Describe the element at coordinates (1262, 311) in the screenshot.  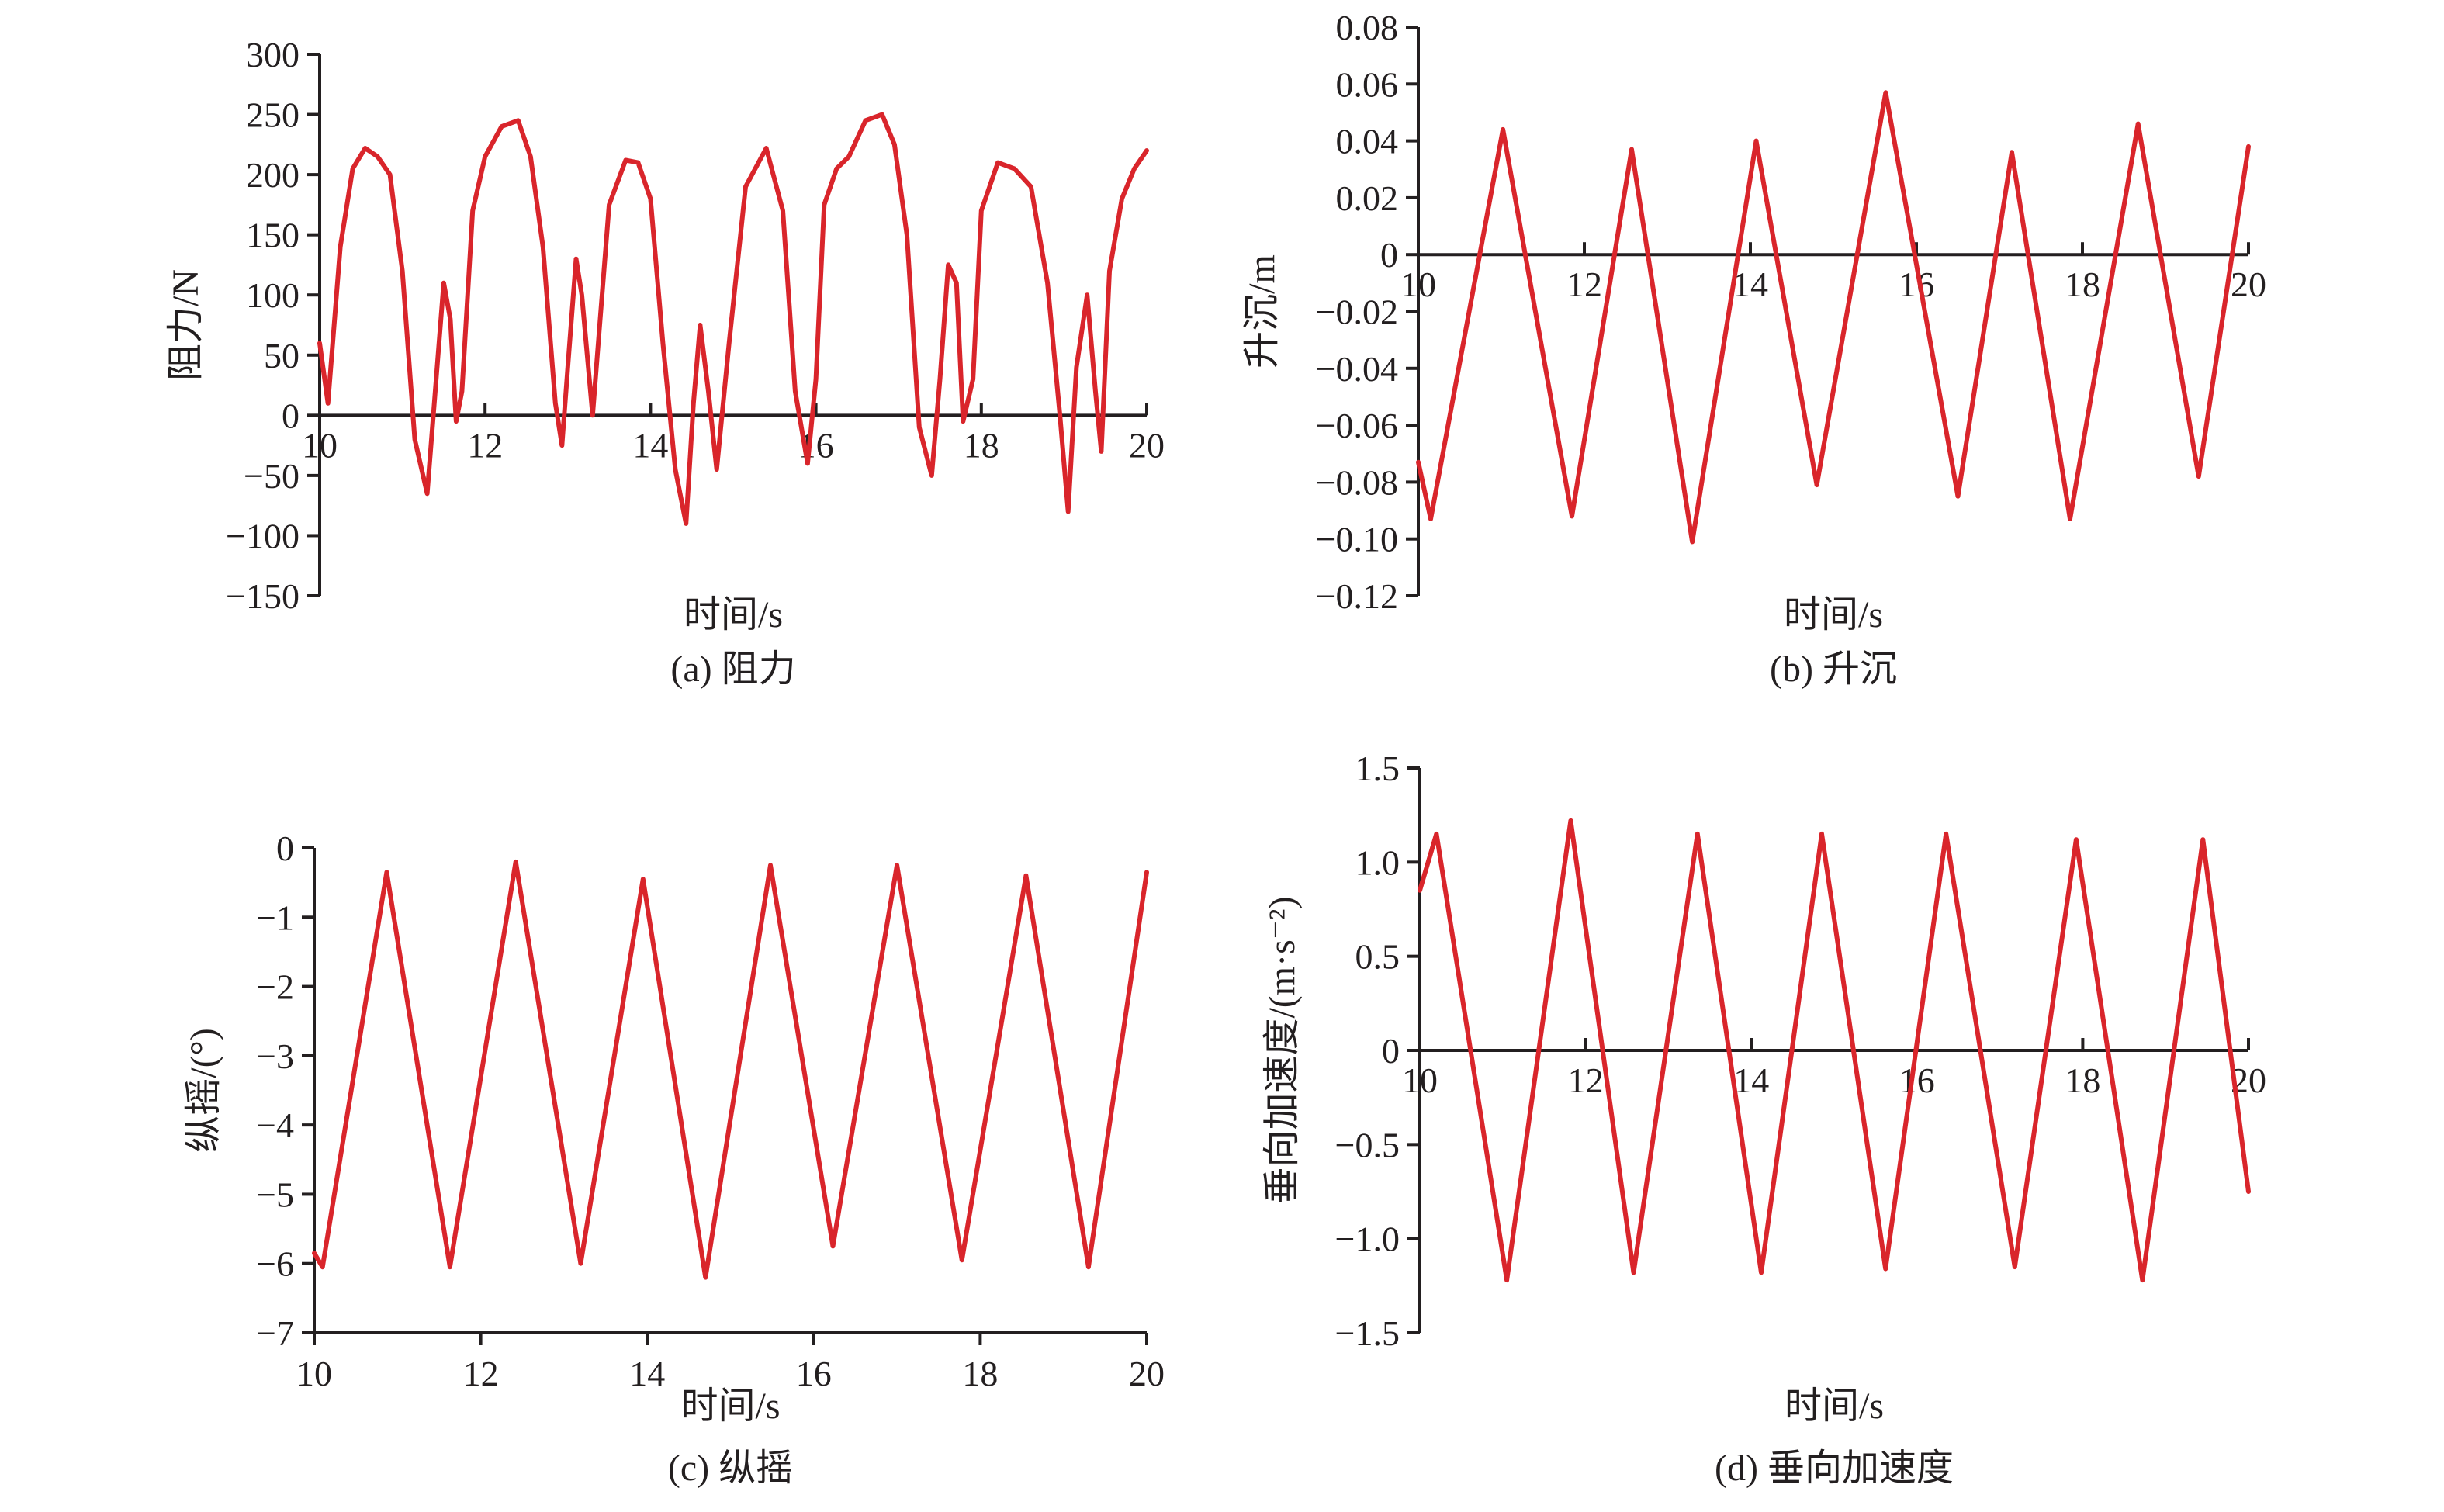
I see `y-axis-title: 升沉/m` at that location.